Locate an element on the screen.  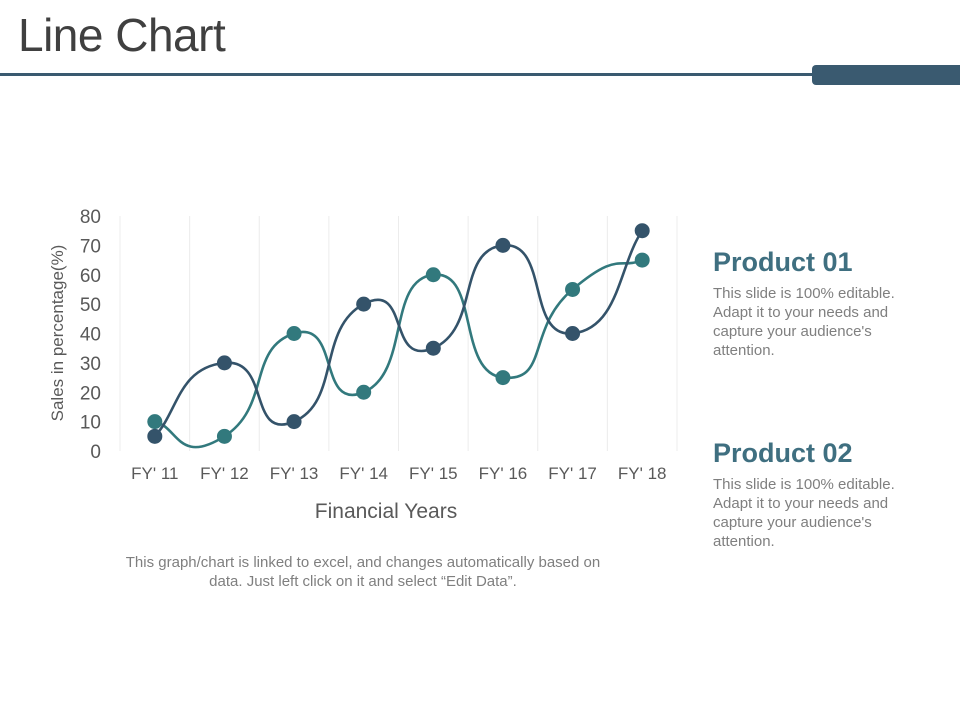
y-tick-label: 20 is located at coordinates (90, 393).